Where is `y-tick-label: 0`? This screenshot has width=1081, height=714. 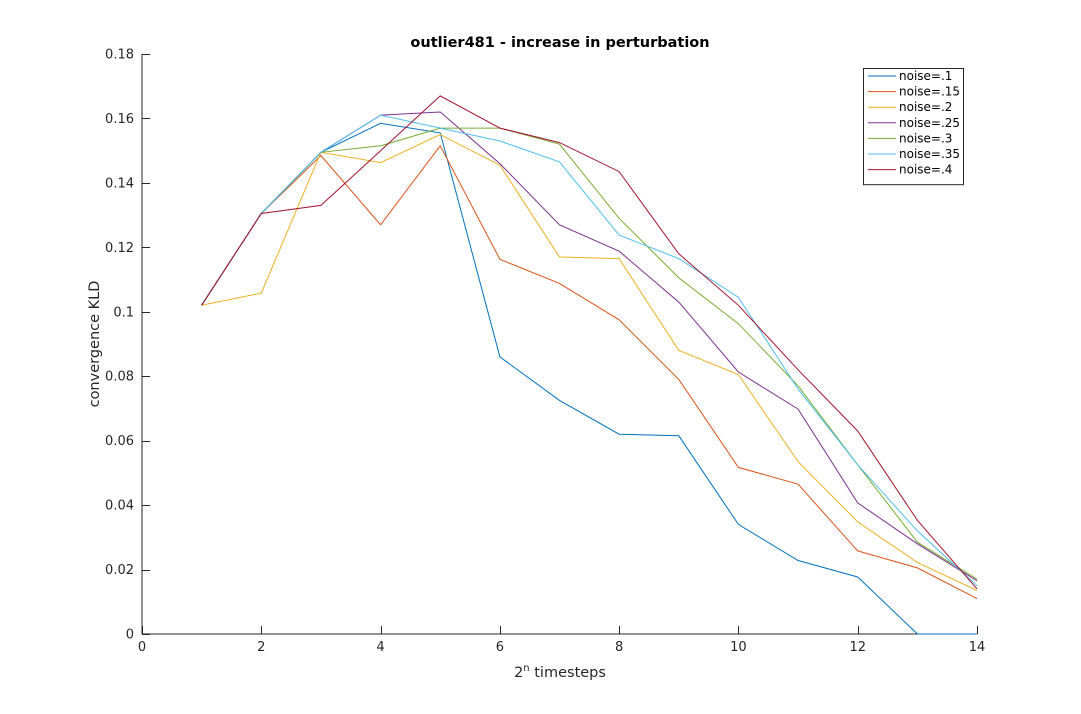
y-tick-label: 0 is located at coordinates (130, 635).